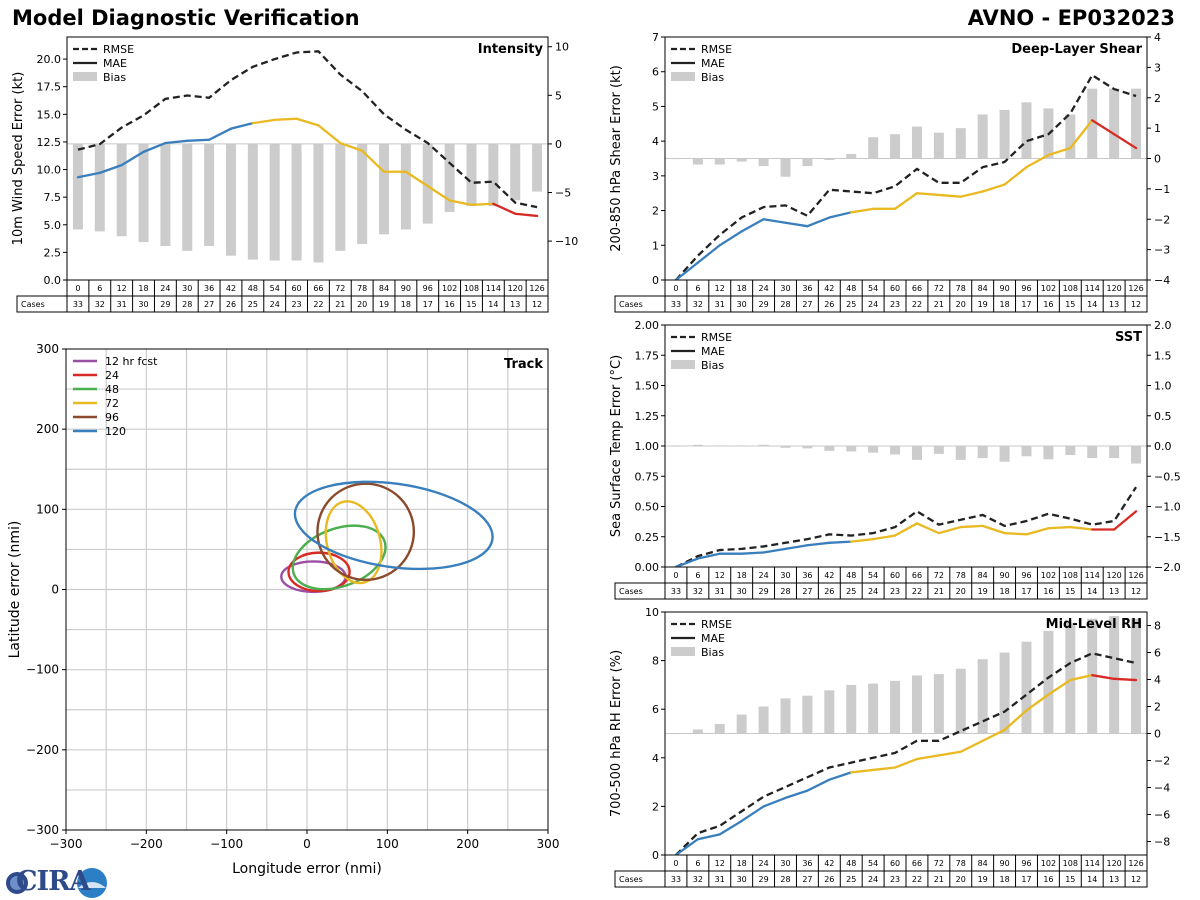 This screenshot has width=1200, height=900. I want to click on hour-cell: 6, so click(697, 575).